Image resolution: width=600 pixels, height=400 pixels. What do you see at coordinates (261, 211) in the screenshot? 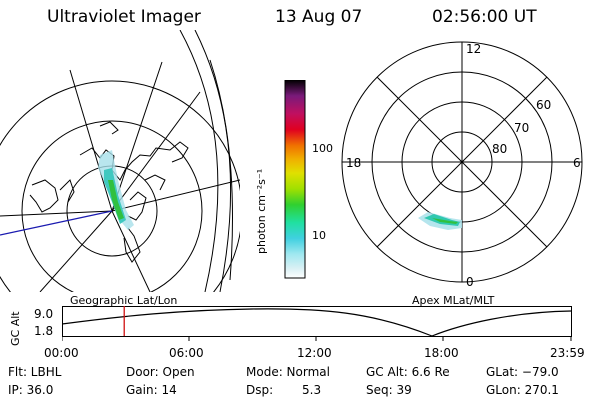
I see `colorbar-unit-label: photon cm⁻²s⁻¹` at bounding box center [261, 211].